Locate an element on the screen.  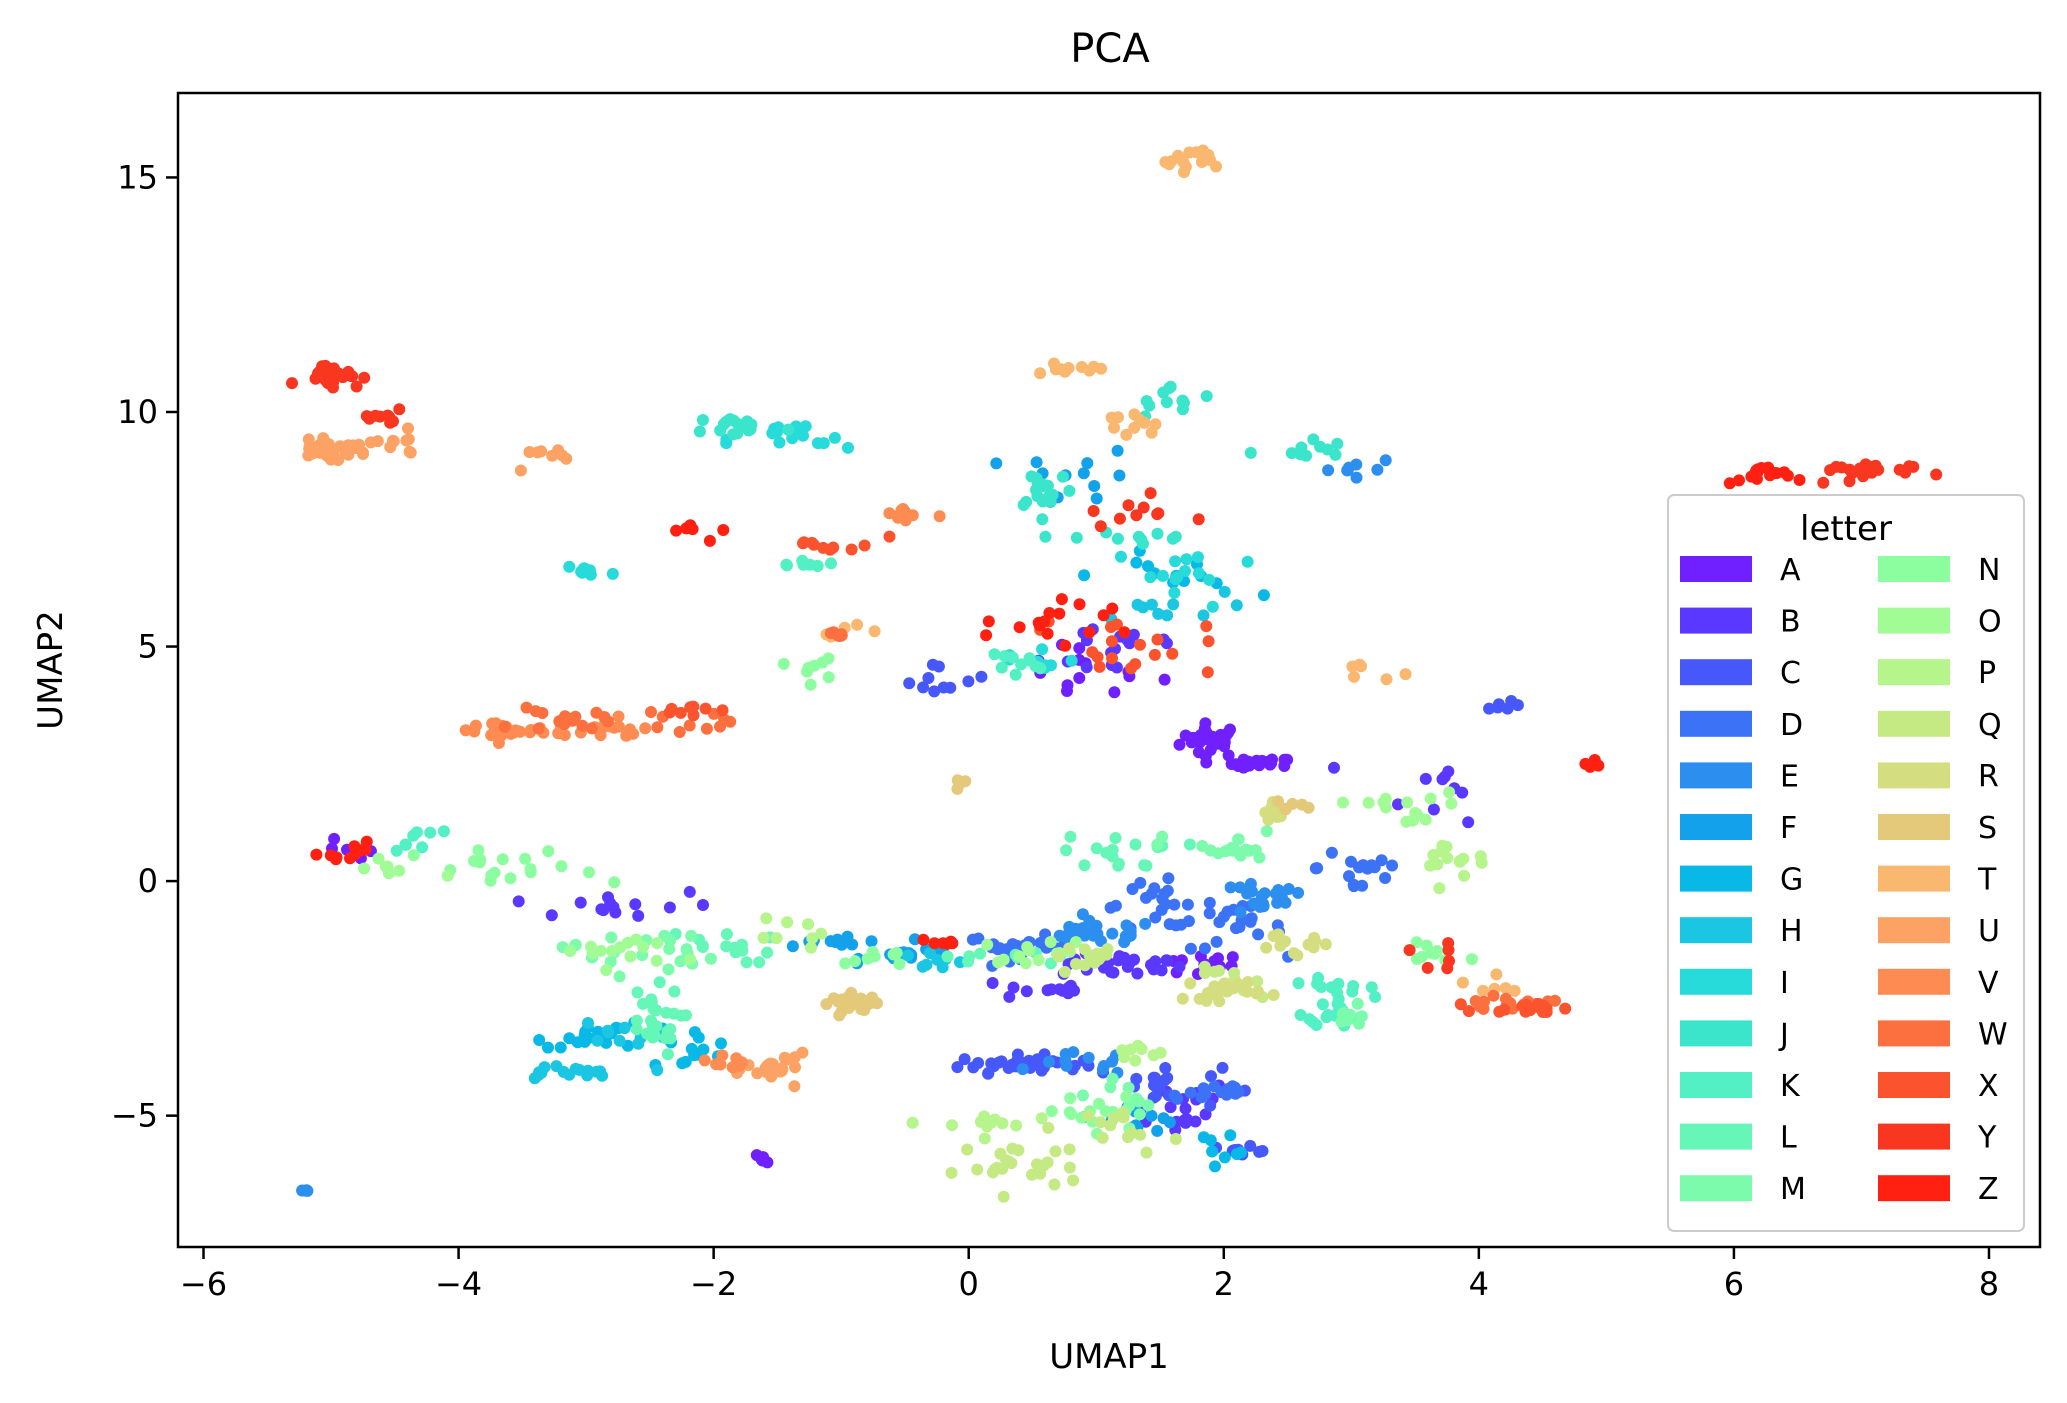
x-axis-label: UMAP1 is located at coordinates (1109, 1357).